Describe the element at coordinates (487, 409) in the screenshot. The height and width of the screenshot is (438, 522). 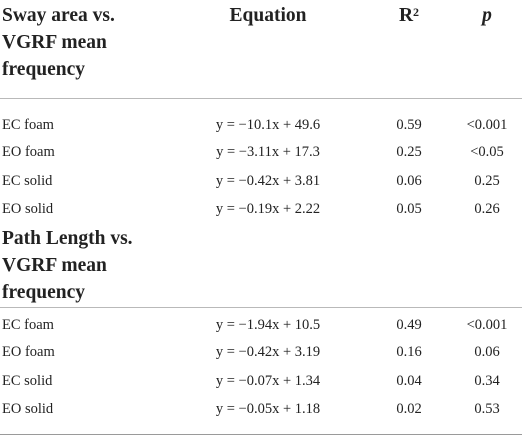
I see `s2-row4-p: 0.53` at that location.